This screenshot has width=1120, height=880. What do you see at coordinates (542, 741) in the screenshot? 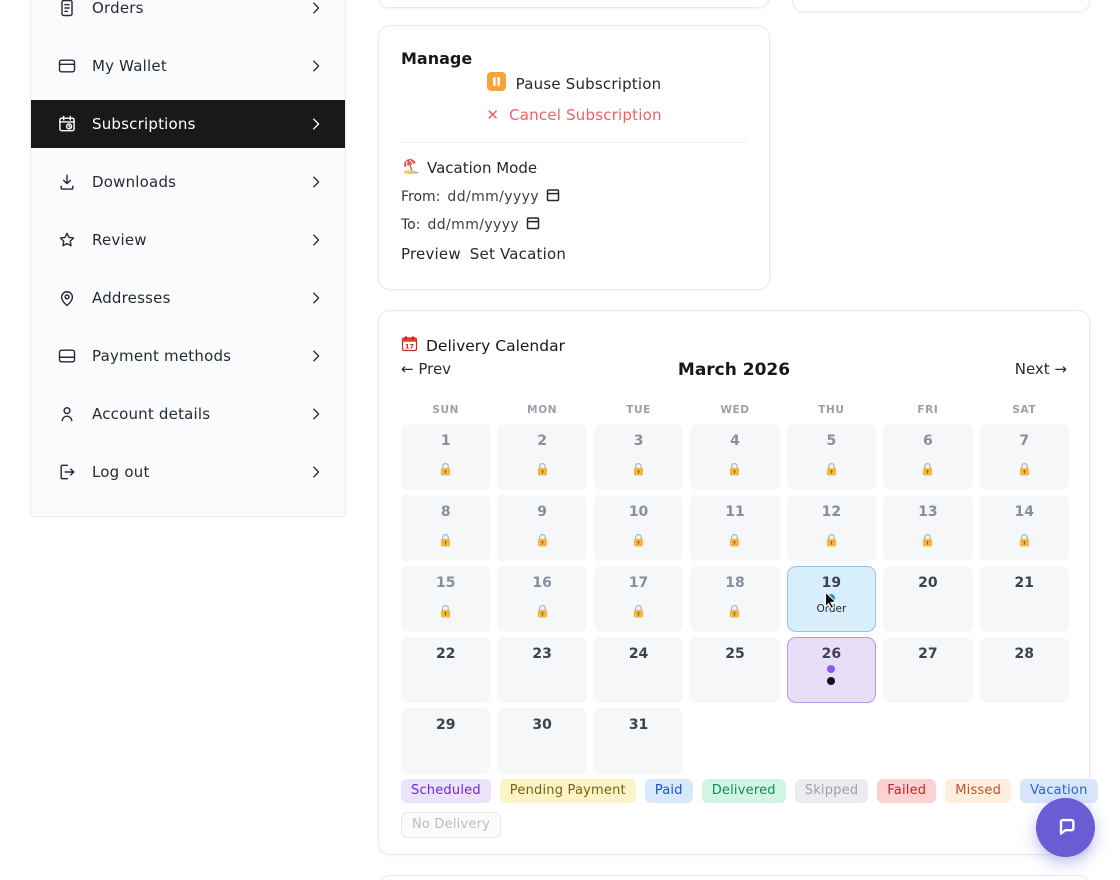
I see `calendar-day-30: 30` at bounding box center [542, 741].